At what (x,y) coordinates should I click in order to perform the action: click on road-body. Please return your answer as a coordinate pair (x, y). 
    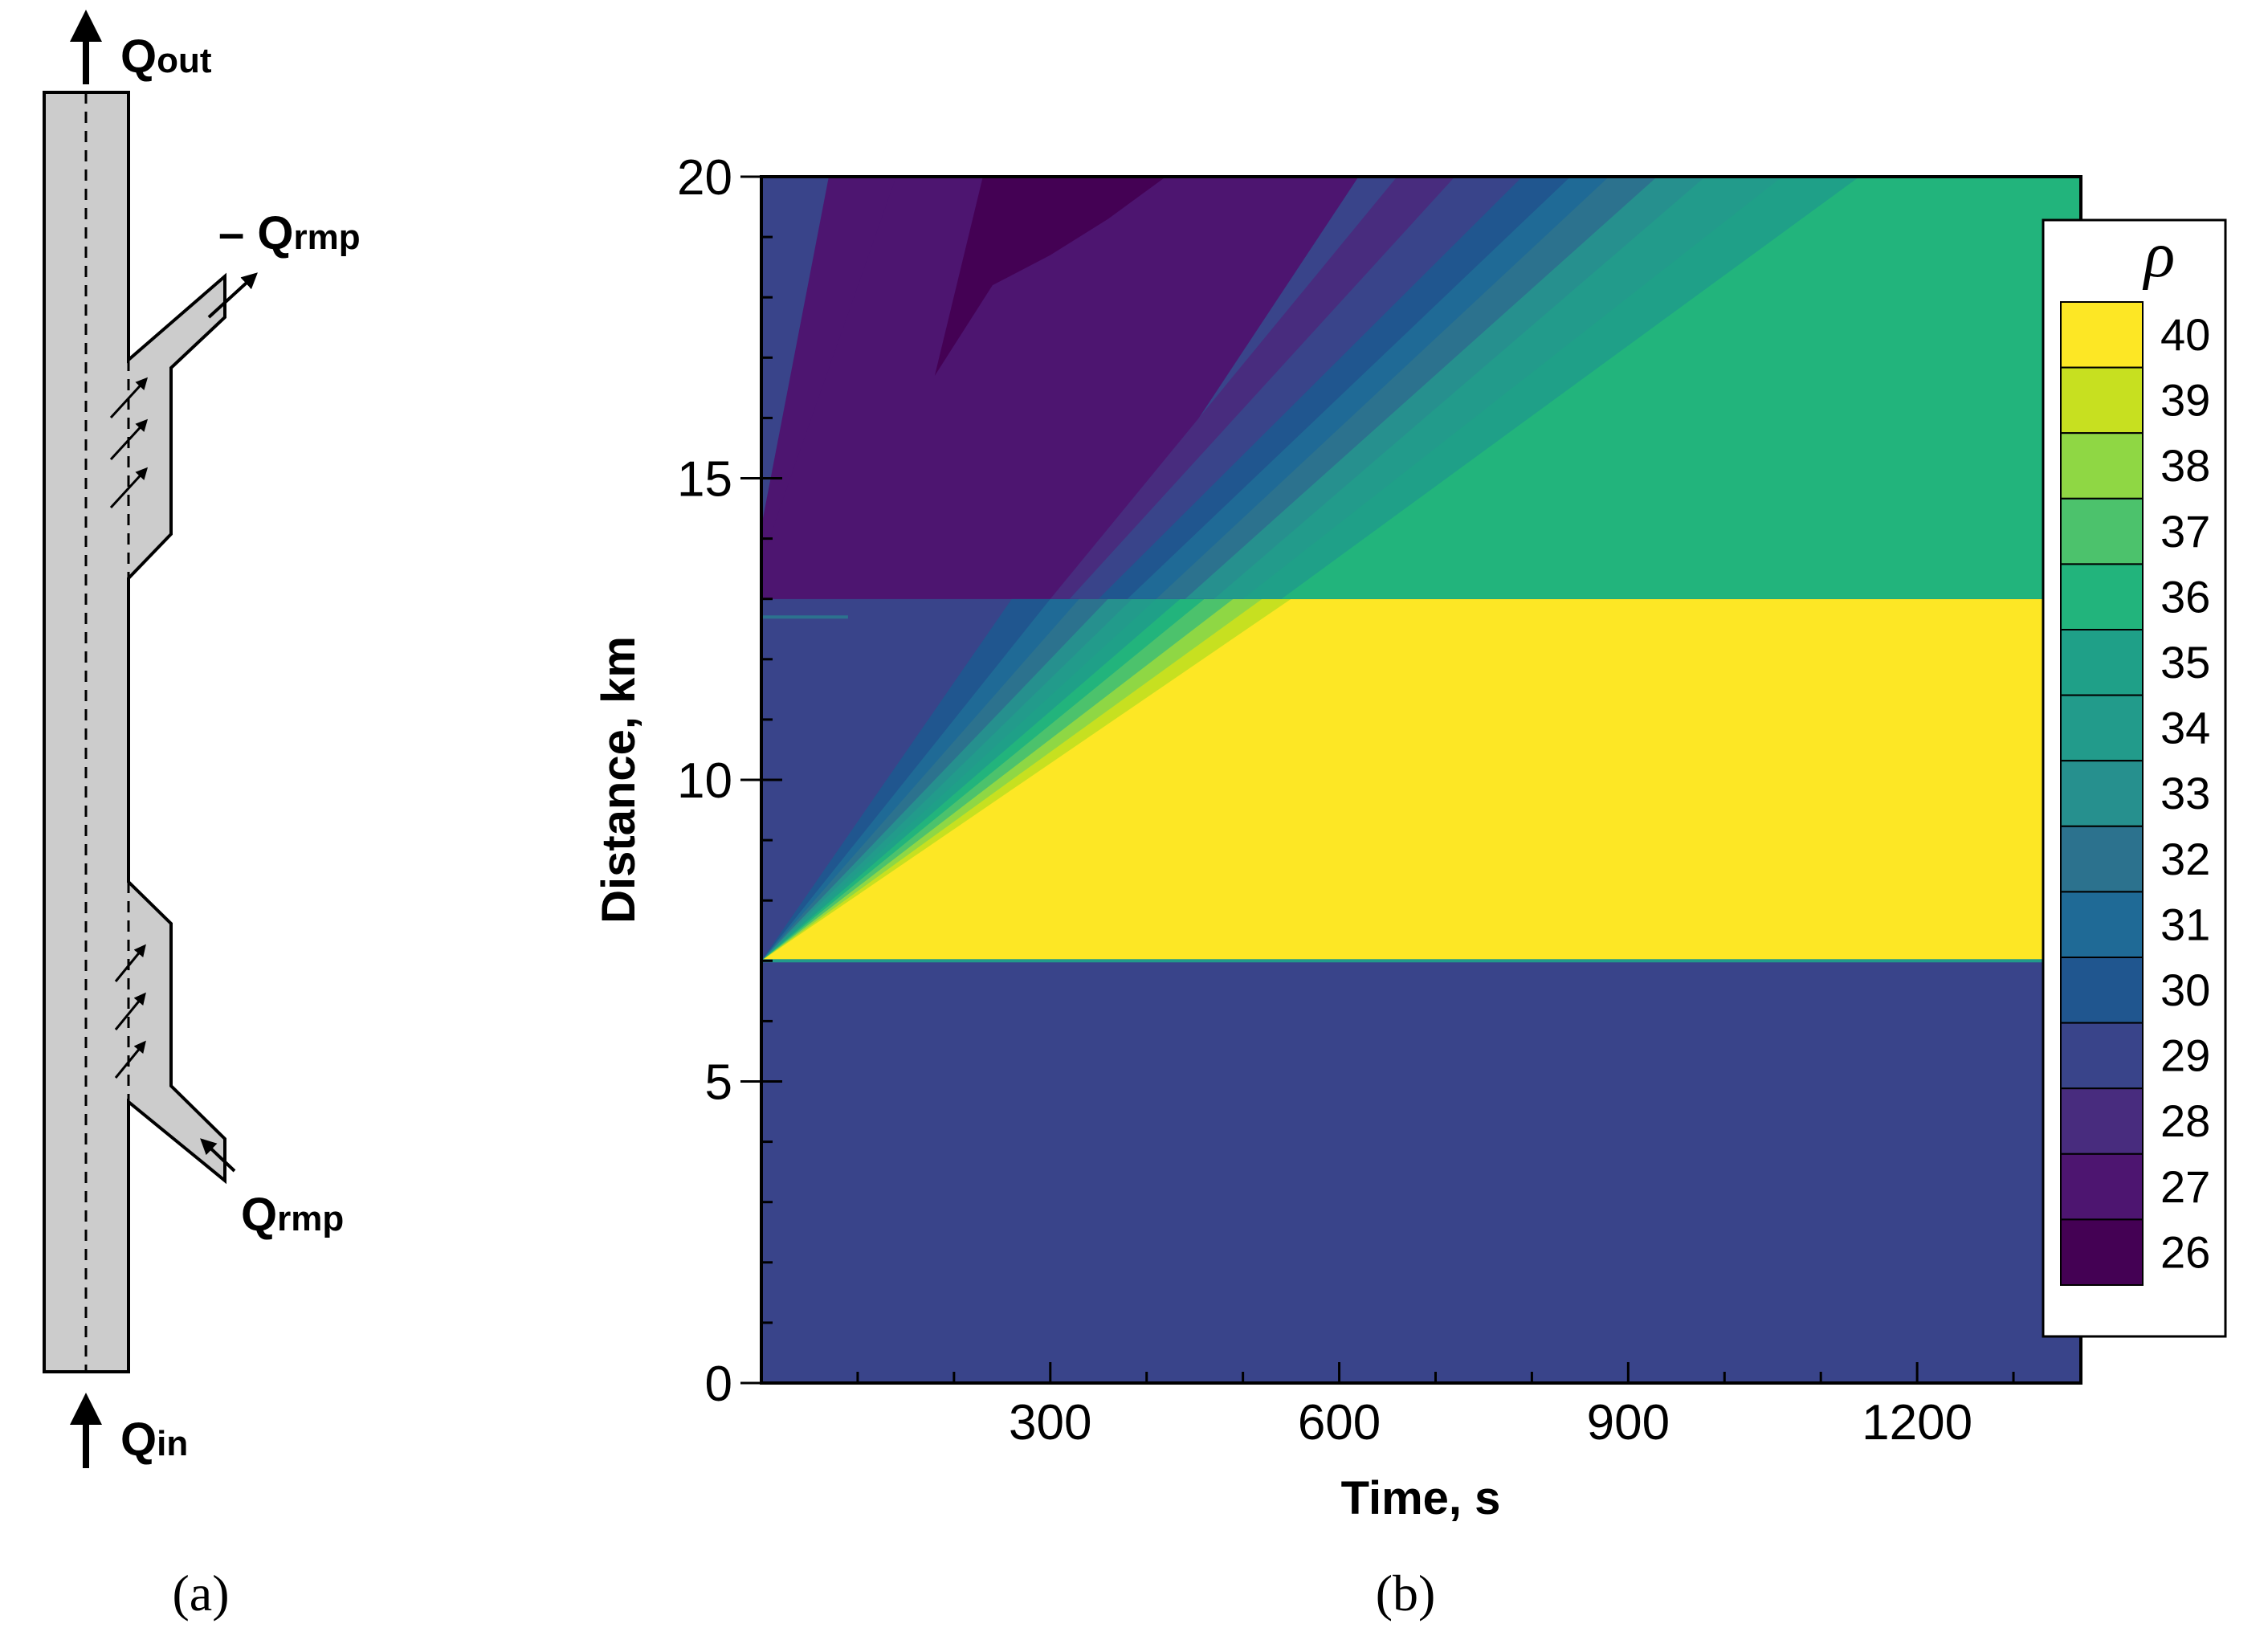
    Looking at the image, I should click on (135, 732).